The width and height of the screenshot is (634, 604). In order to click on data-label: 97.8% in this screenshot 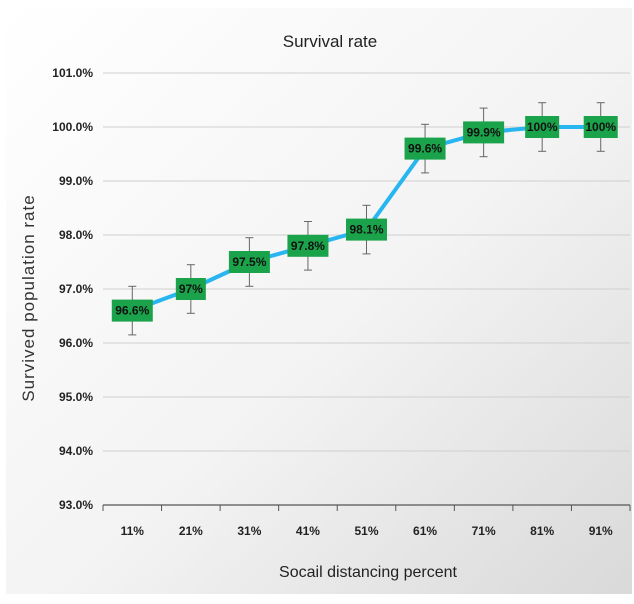, I will do `click(308, 246)`.